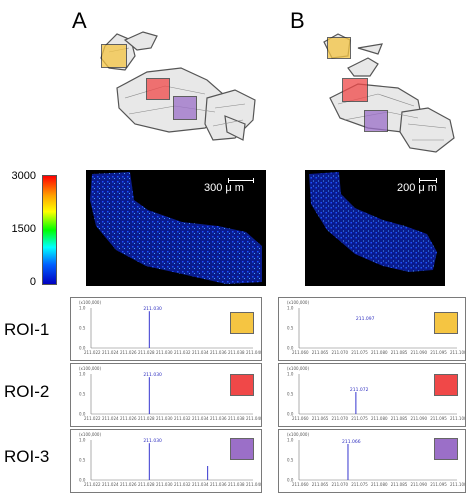 The image size is (472, 493). I want to click on spectrum-x-tick: 211.036, so click(218, 352).